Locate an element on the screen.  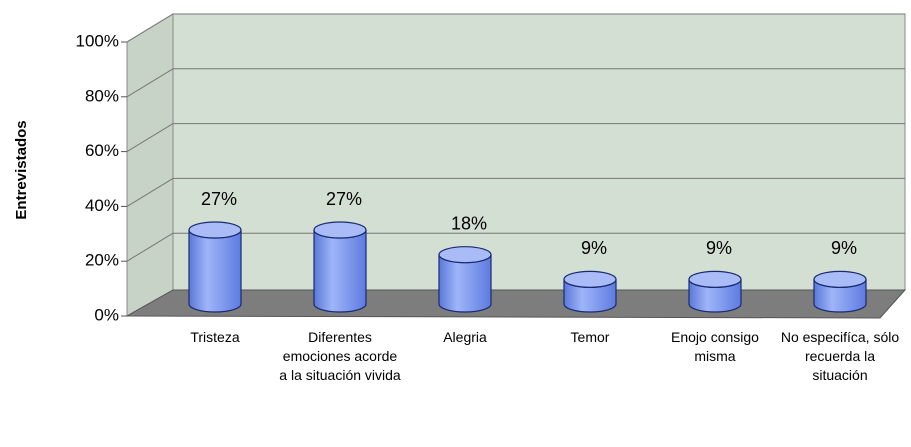
y-axis-label: Entrevistados is located at coordinates (21, 169).